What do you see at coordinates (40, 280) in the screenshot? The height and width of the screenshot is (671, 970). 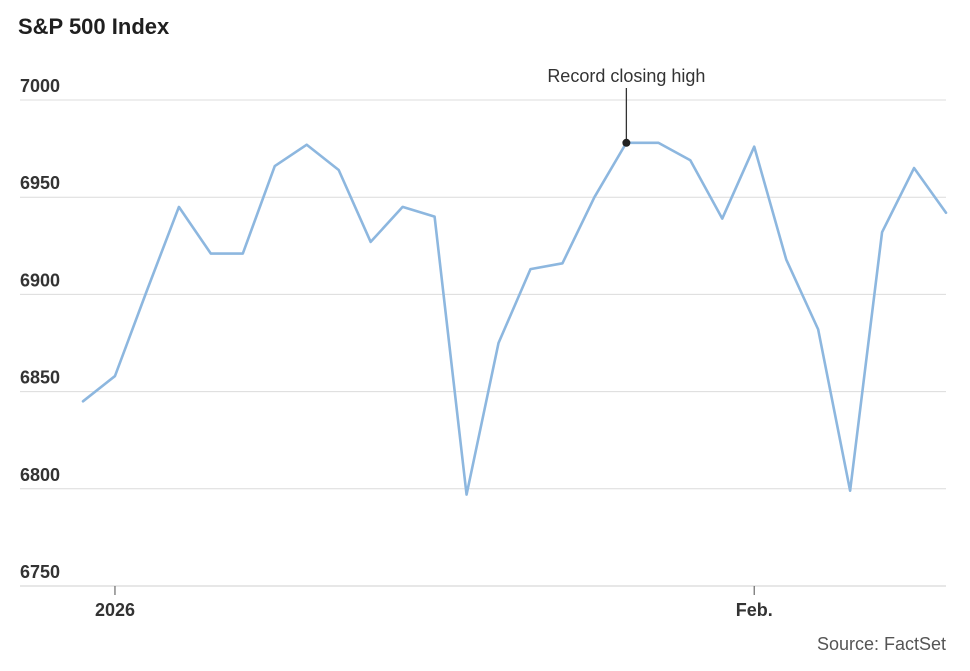 I see `y-tick-label: 6900` at bounding box center [40, 280].